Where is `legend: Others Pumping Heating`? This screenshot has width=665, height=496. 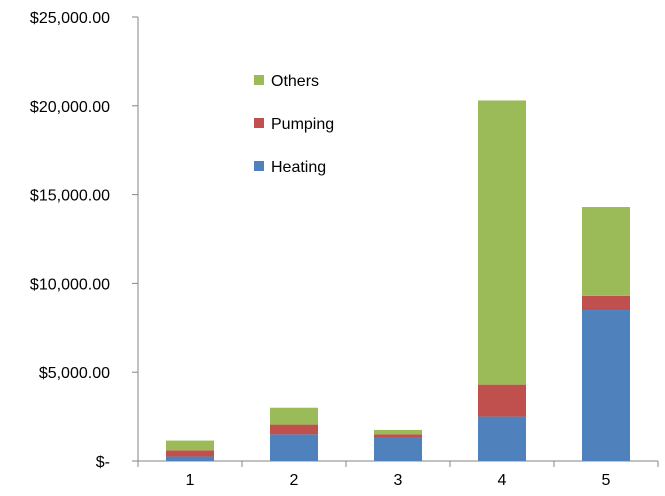 legend: Others Pumping Heating is located at coordinates (294, 124).